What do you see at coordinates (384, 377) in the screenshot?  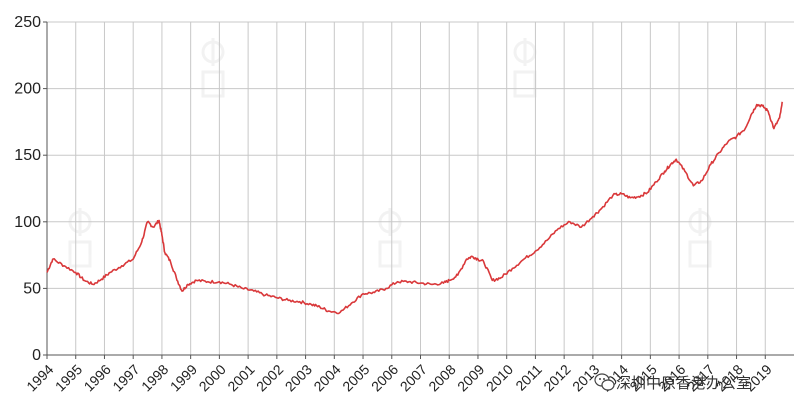 I see `x-tick-label: 2006` at bounding box center [384, 377].